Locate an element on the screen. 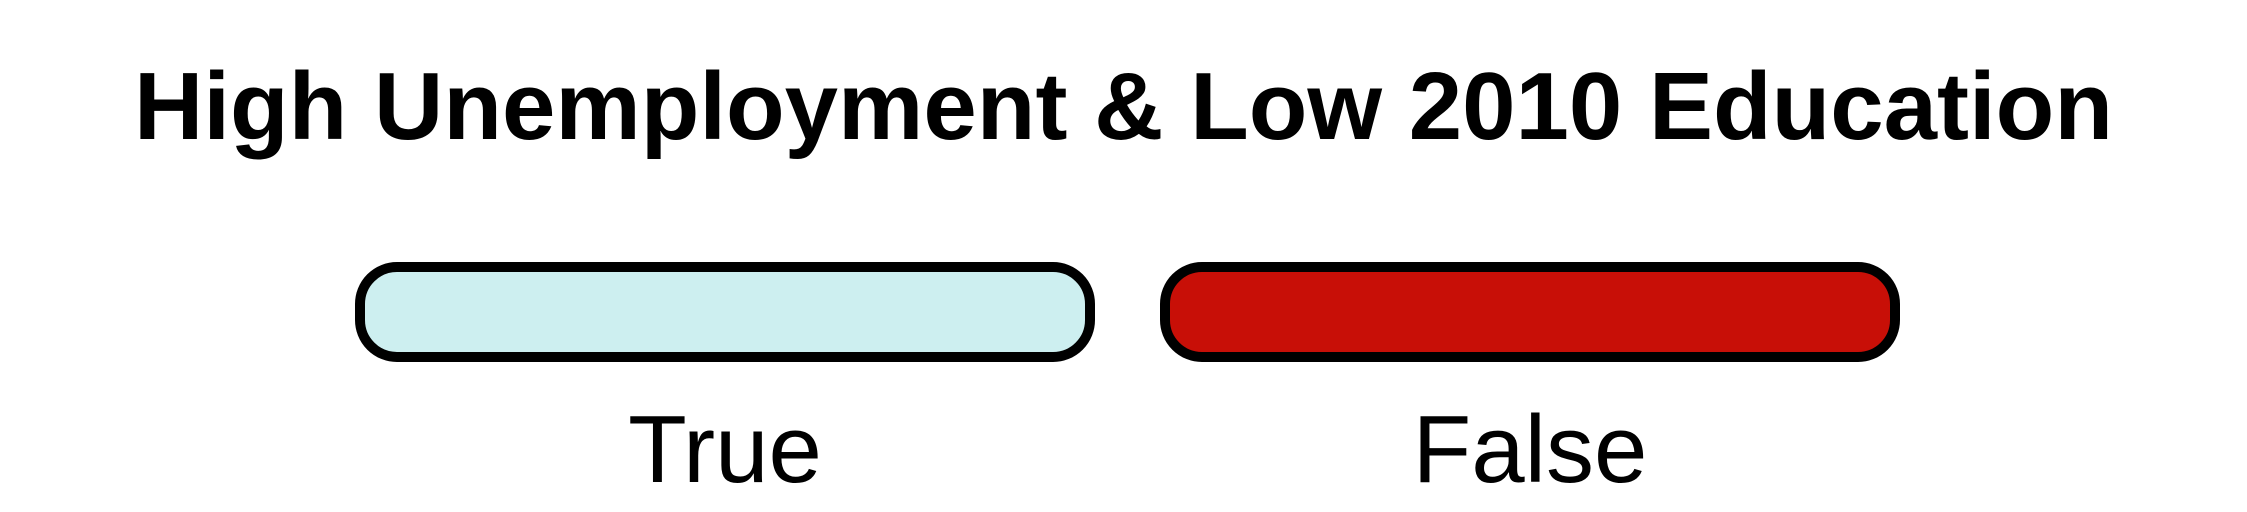 This screenshot has height=512, width=2247. legend-item-true is located at coordinates (725, 312).